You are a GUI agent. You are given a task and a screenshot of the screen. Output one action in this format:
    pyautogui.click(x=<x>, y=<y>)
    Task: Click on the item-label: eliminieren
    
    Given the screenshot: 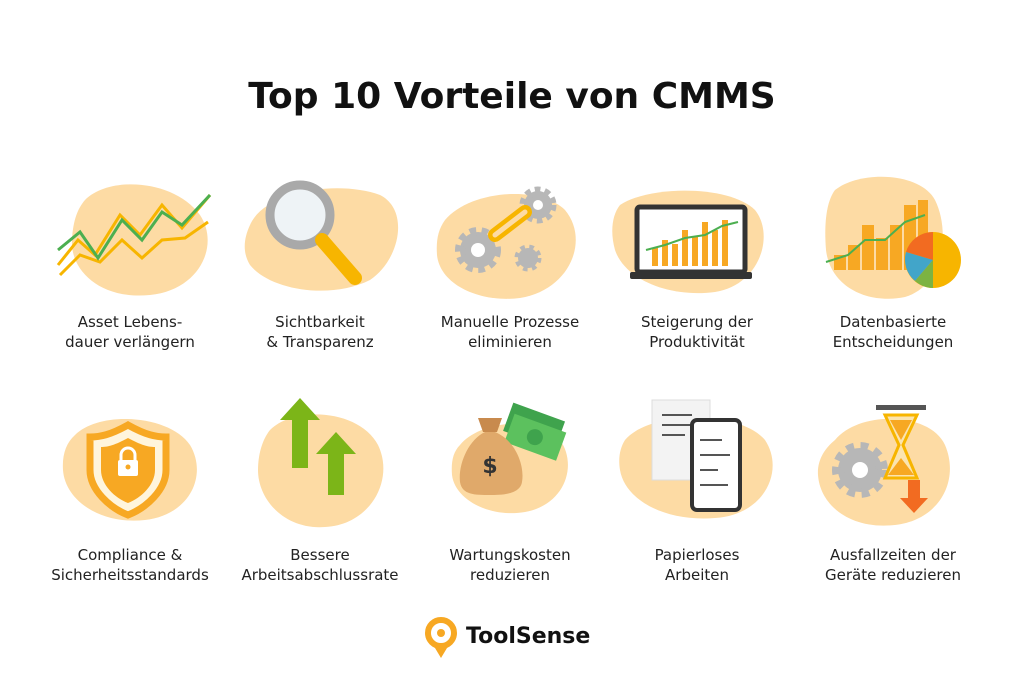 What is the action you would take?
    pyautogui.click(x=510, y=342)
    